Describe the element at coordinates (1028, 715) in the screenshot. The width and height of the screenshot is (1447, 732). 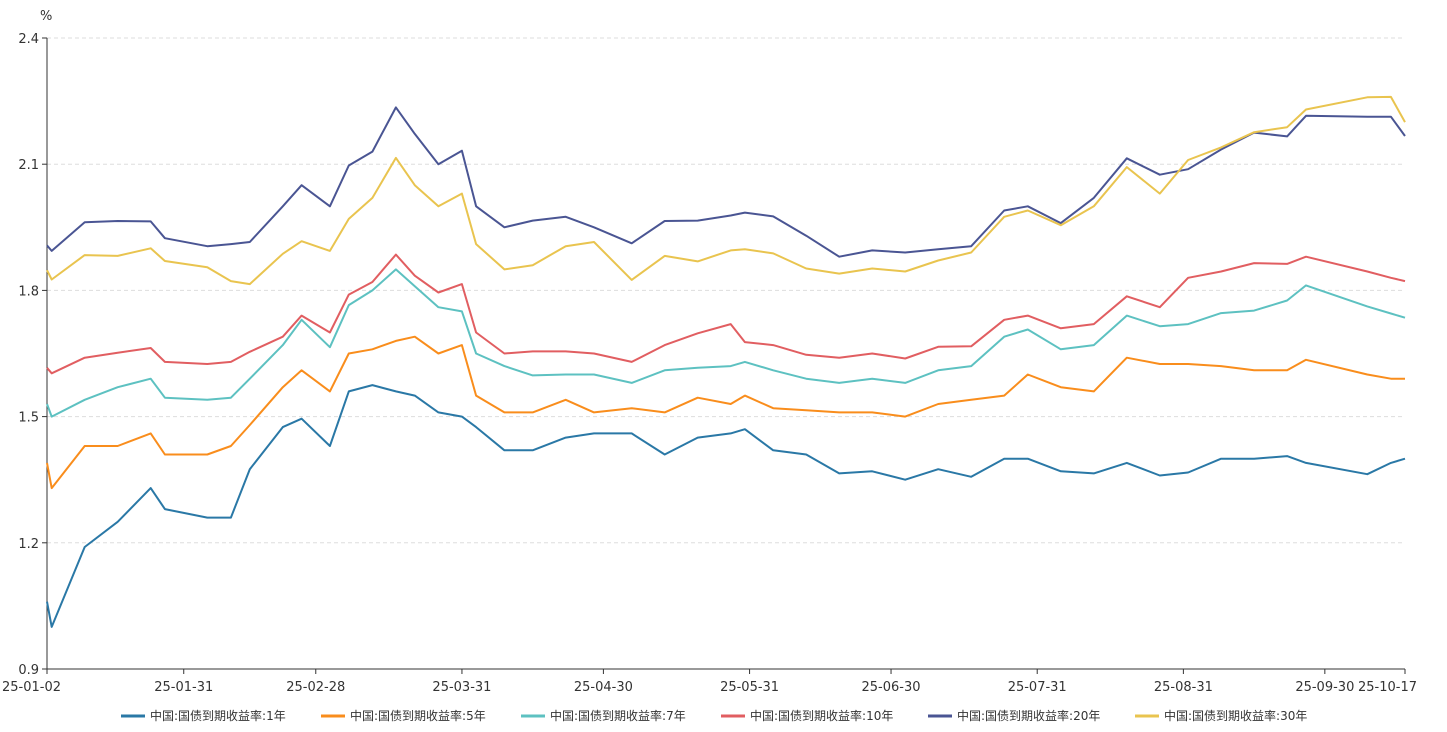
I see `legend-label: 中国:国债到期收益率:20年` at that location.